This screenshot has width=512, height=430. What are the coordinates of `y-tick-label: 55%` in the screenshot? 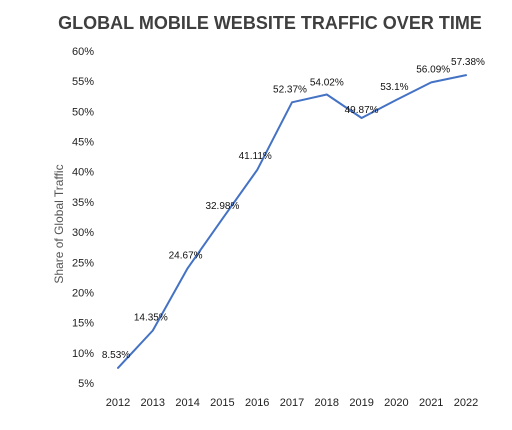 It's located at (83, 82).